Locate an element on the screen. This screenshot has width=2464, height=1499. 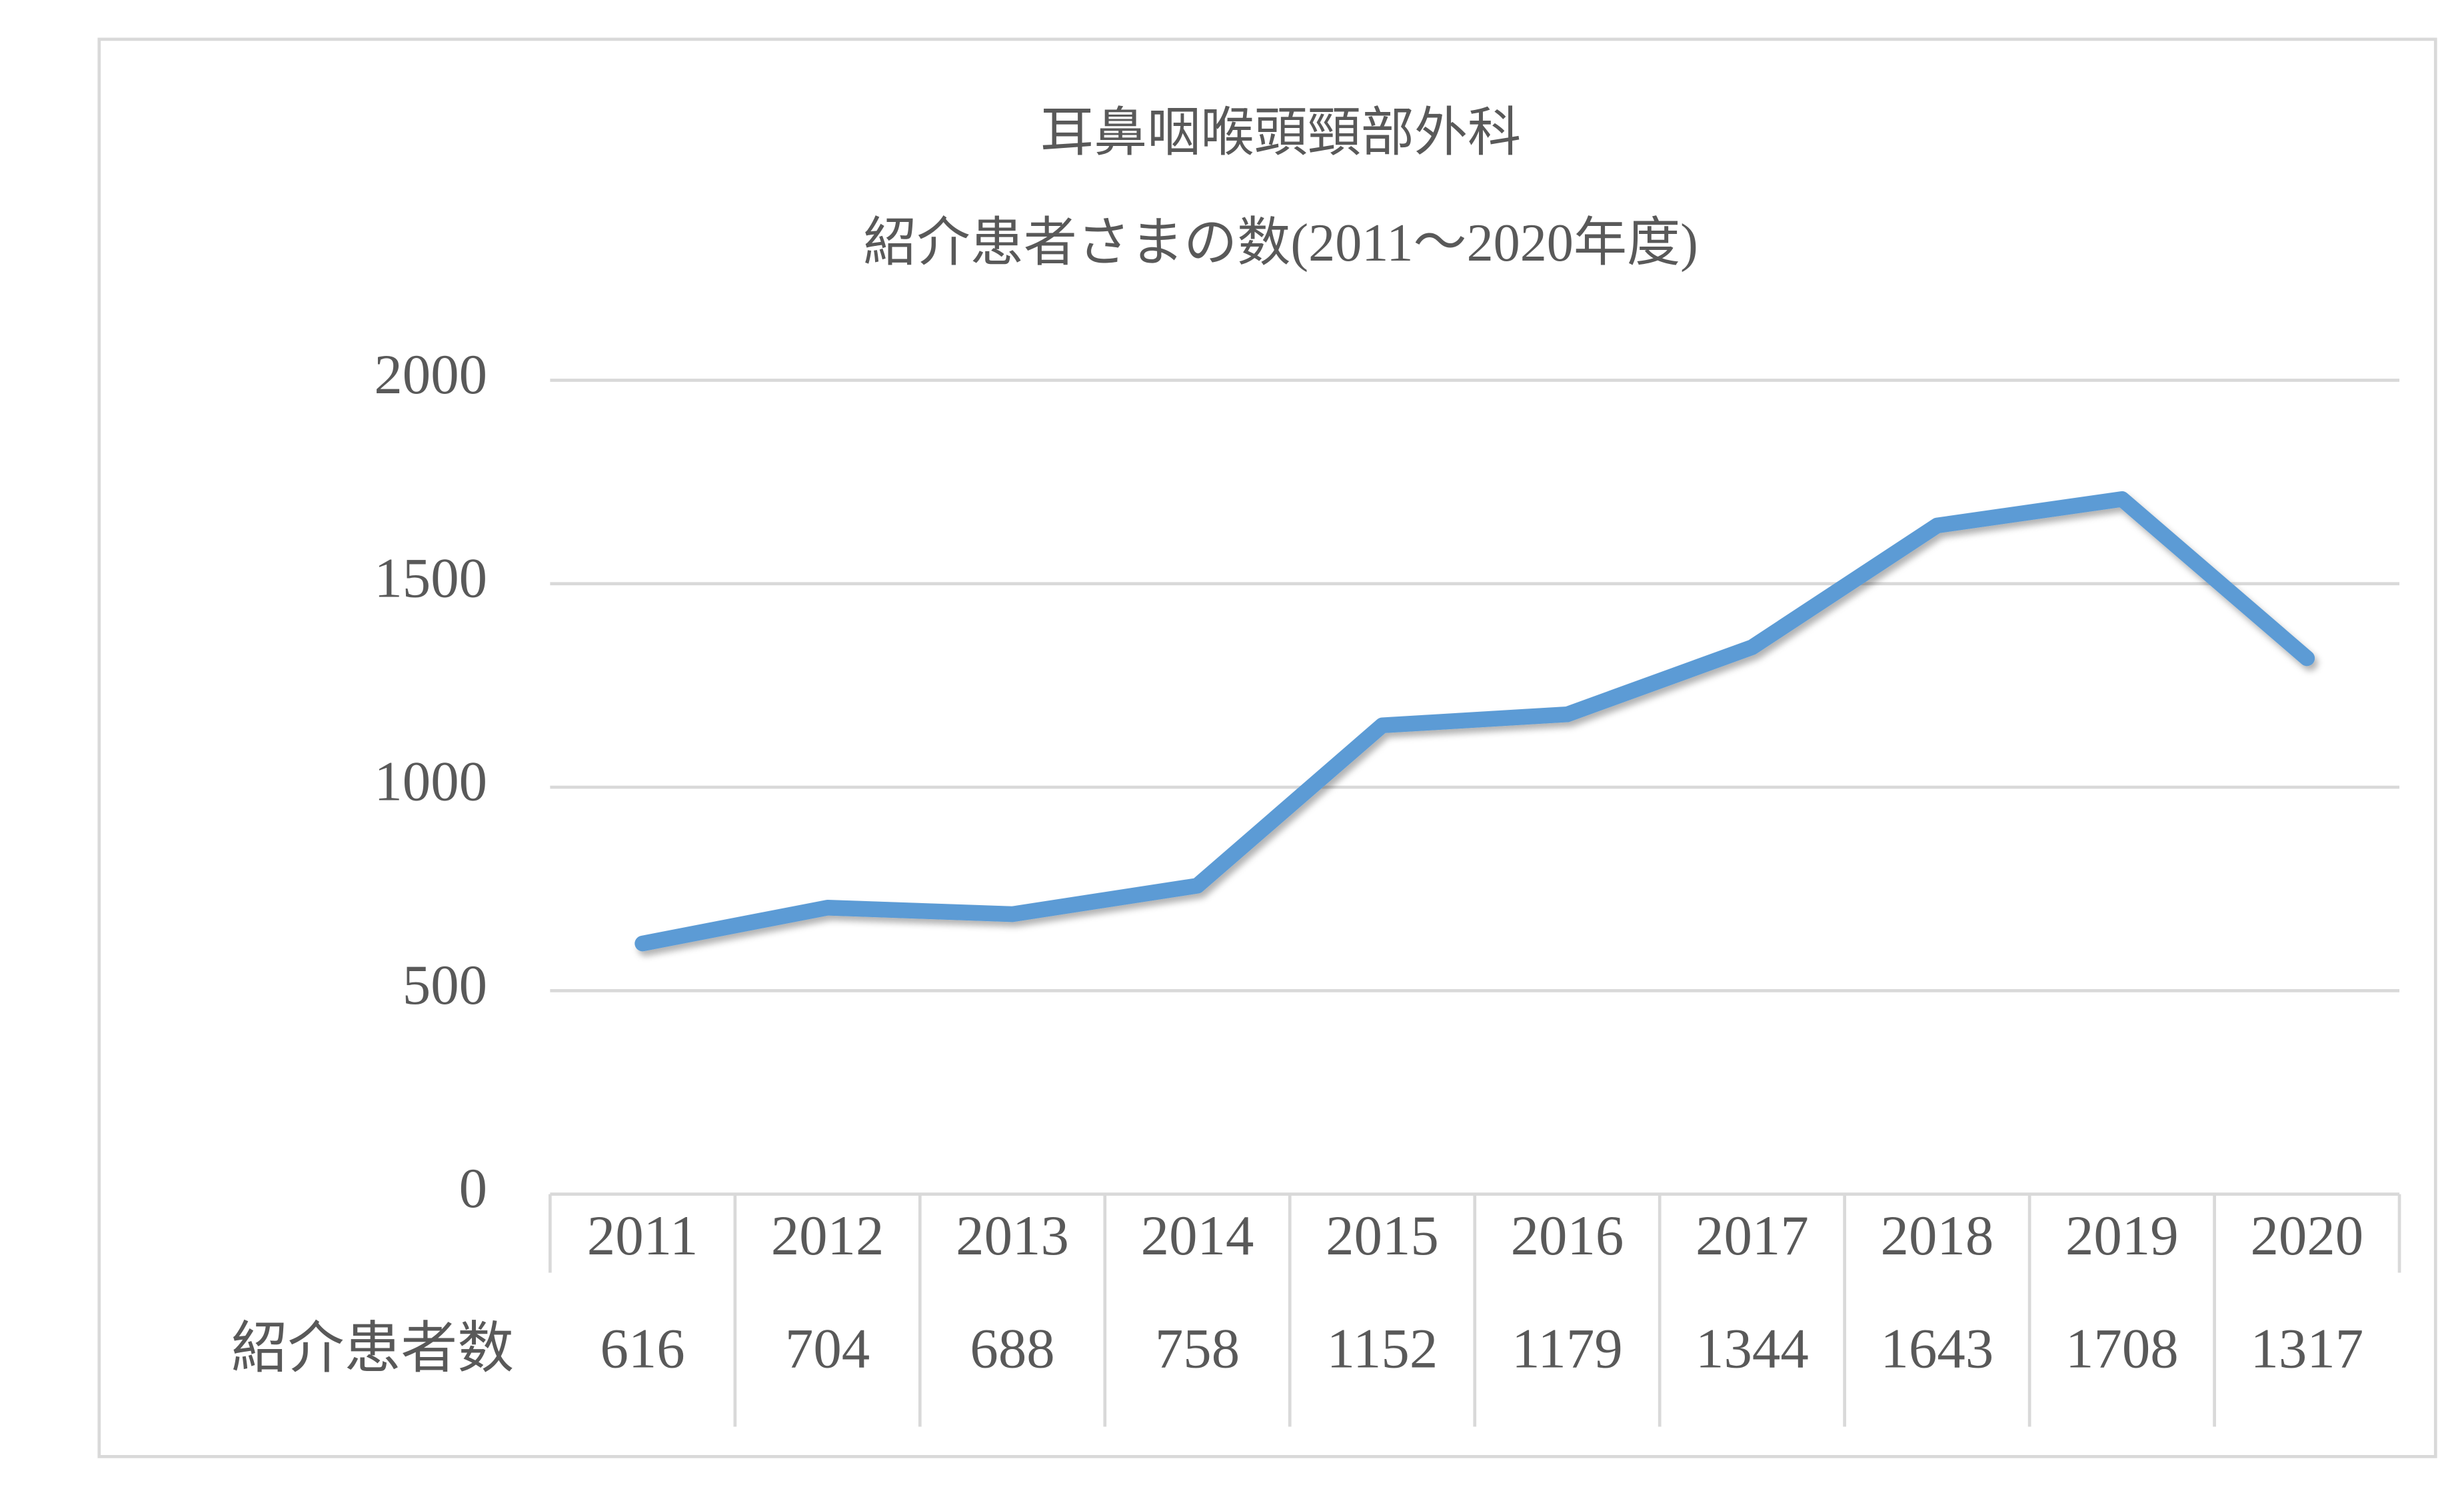
x-tick-label: 2011 is located at coordinates (642, 1235).